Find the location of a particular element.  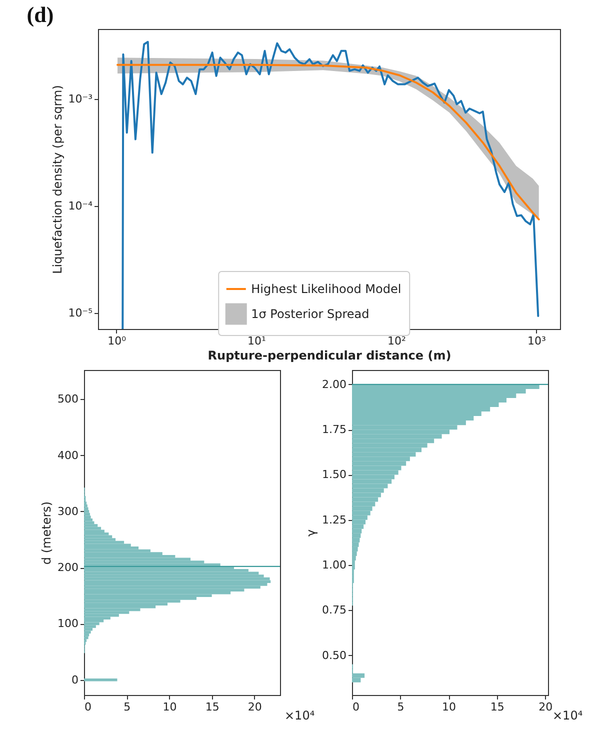

y-tick-label: 200 is located at coordinates (68, 567).